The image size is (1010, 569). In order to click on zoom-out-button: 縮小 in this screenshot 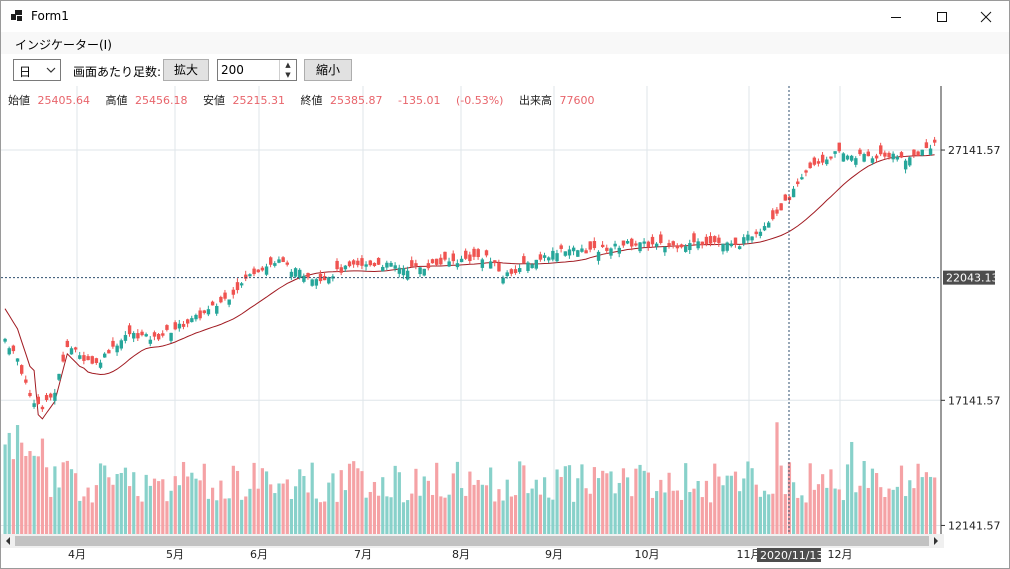, I will do `click(328, 70)`.